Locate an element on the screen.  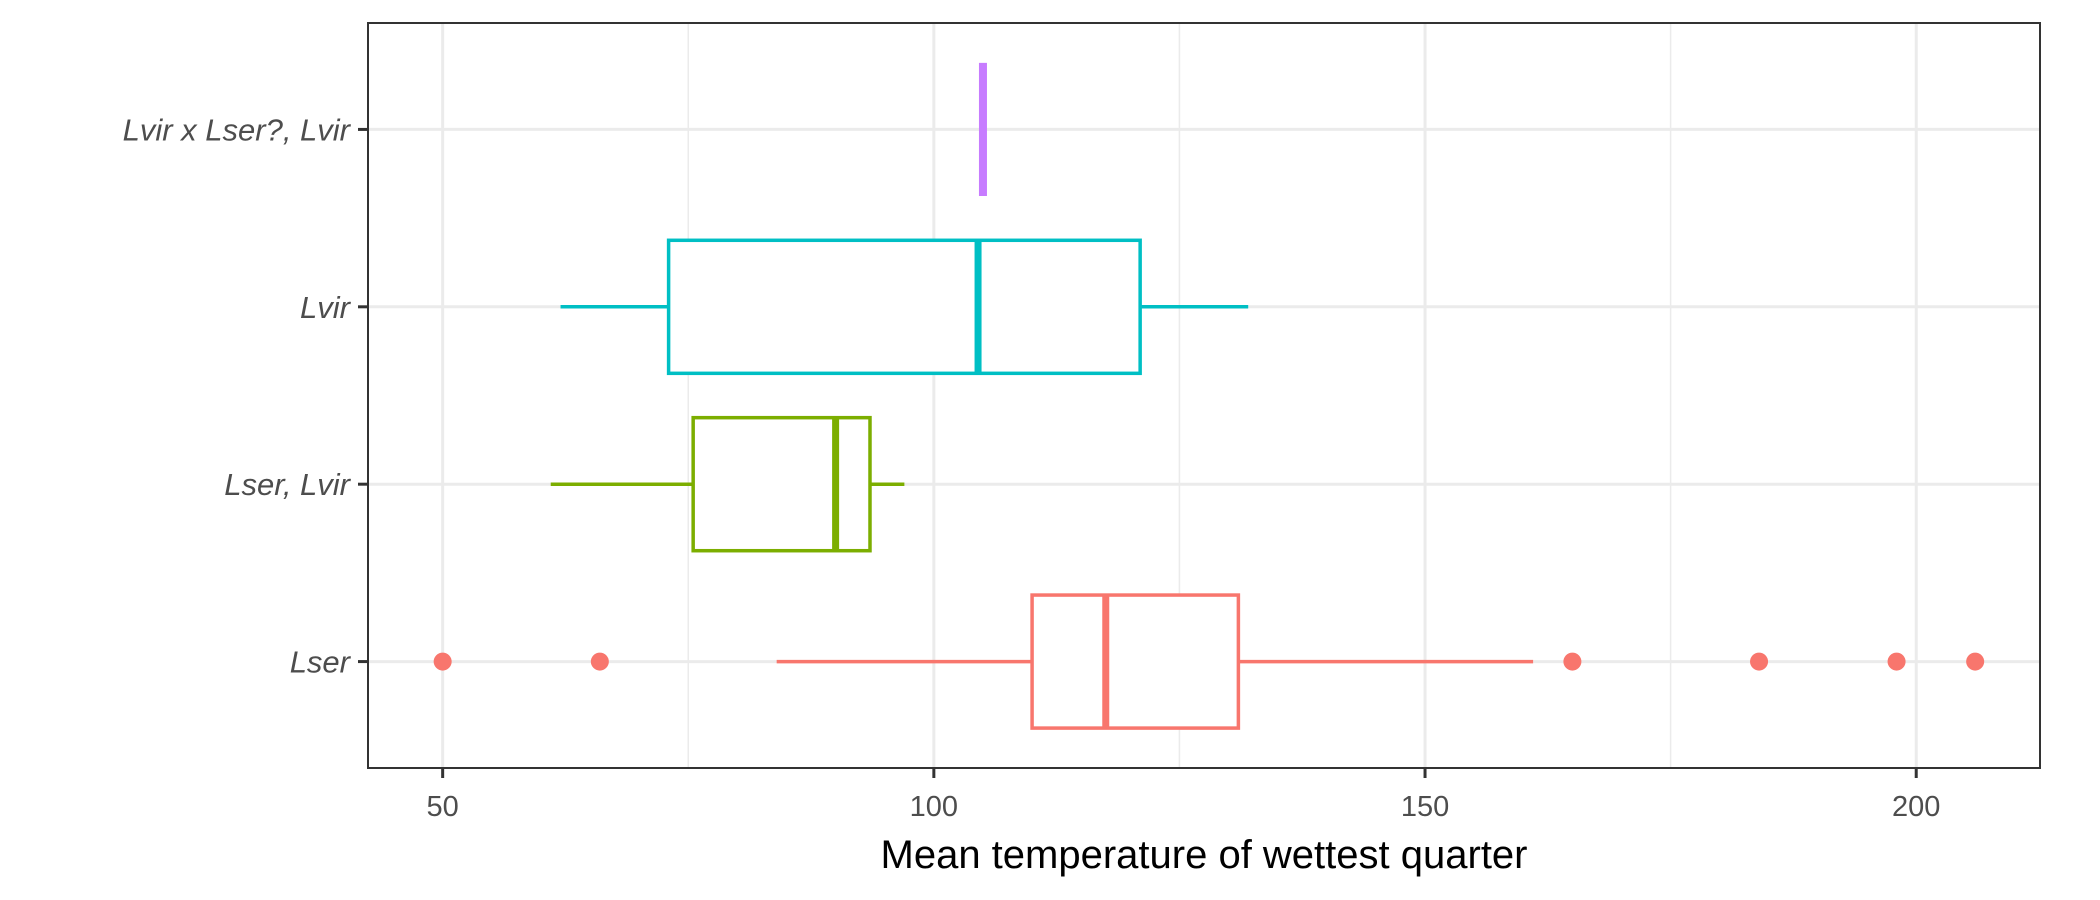
y-tick-label: Lvir x Lser?, Lvir is located at coordinates (237, 129).